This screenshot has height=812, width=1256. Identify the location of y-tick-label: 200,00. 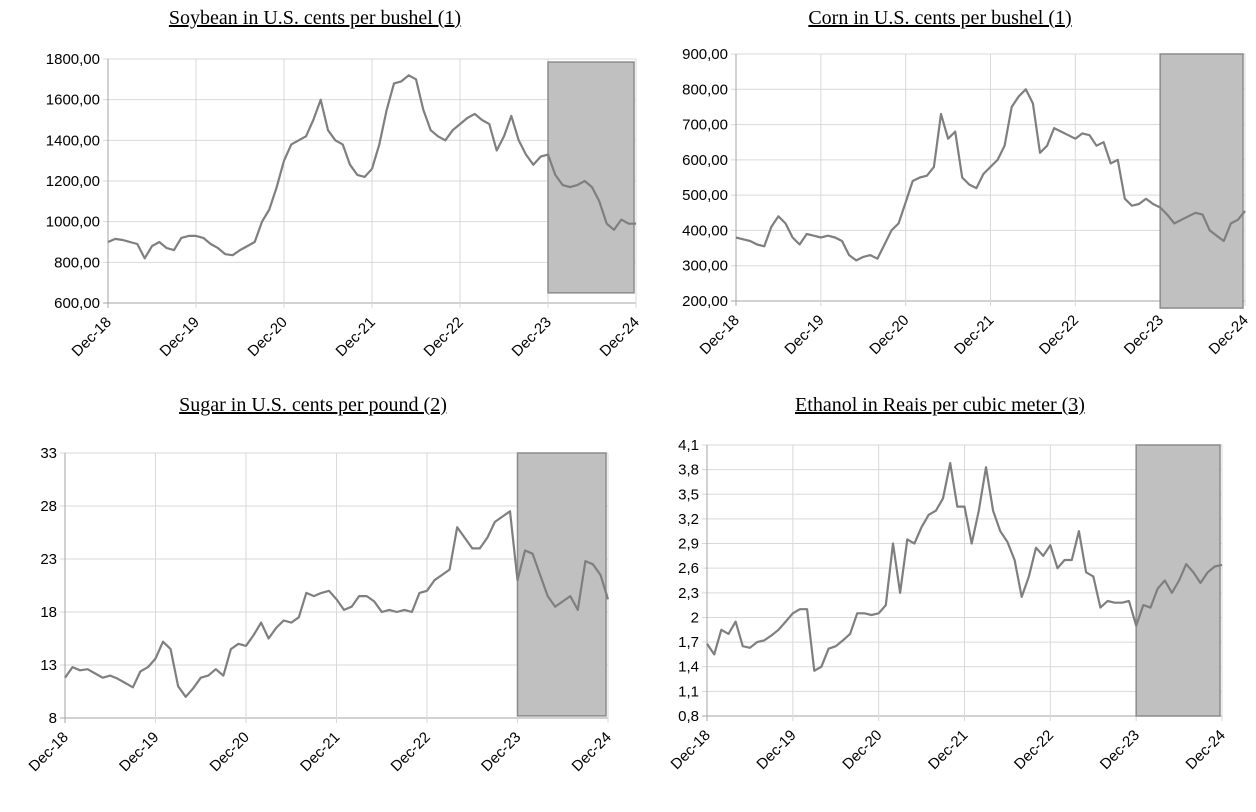
(705, 301).